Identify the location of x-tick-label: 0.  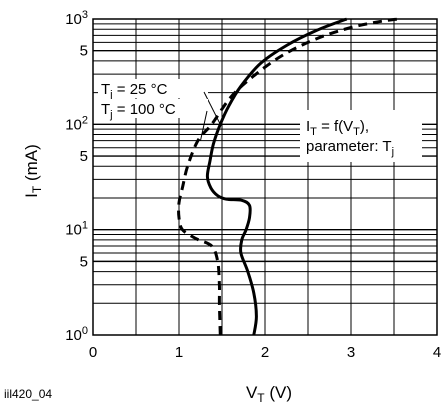
(93, 352).